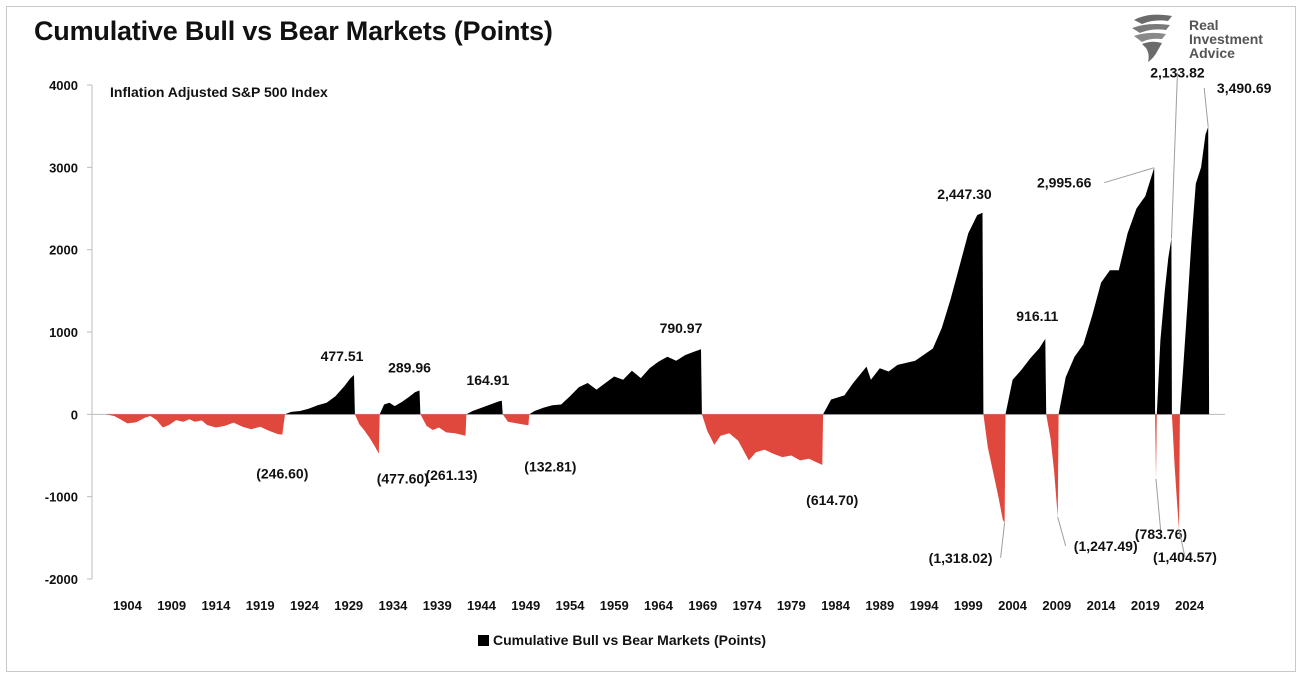 This screenshot has width=1304, height=700. What do you see at coordinates (482, 605) in the screenshot?
I see `x-tick-label: 1944` at bounding box center [482, 605].